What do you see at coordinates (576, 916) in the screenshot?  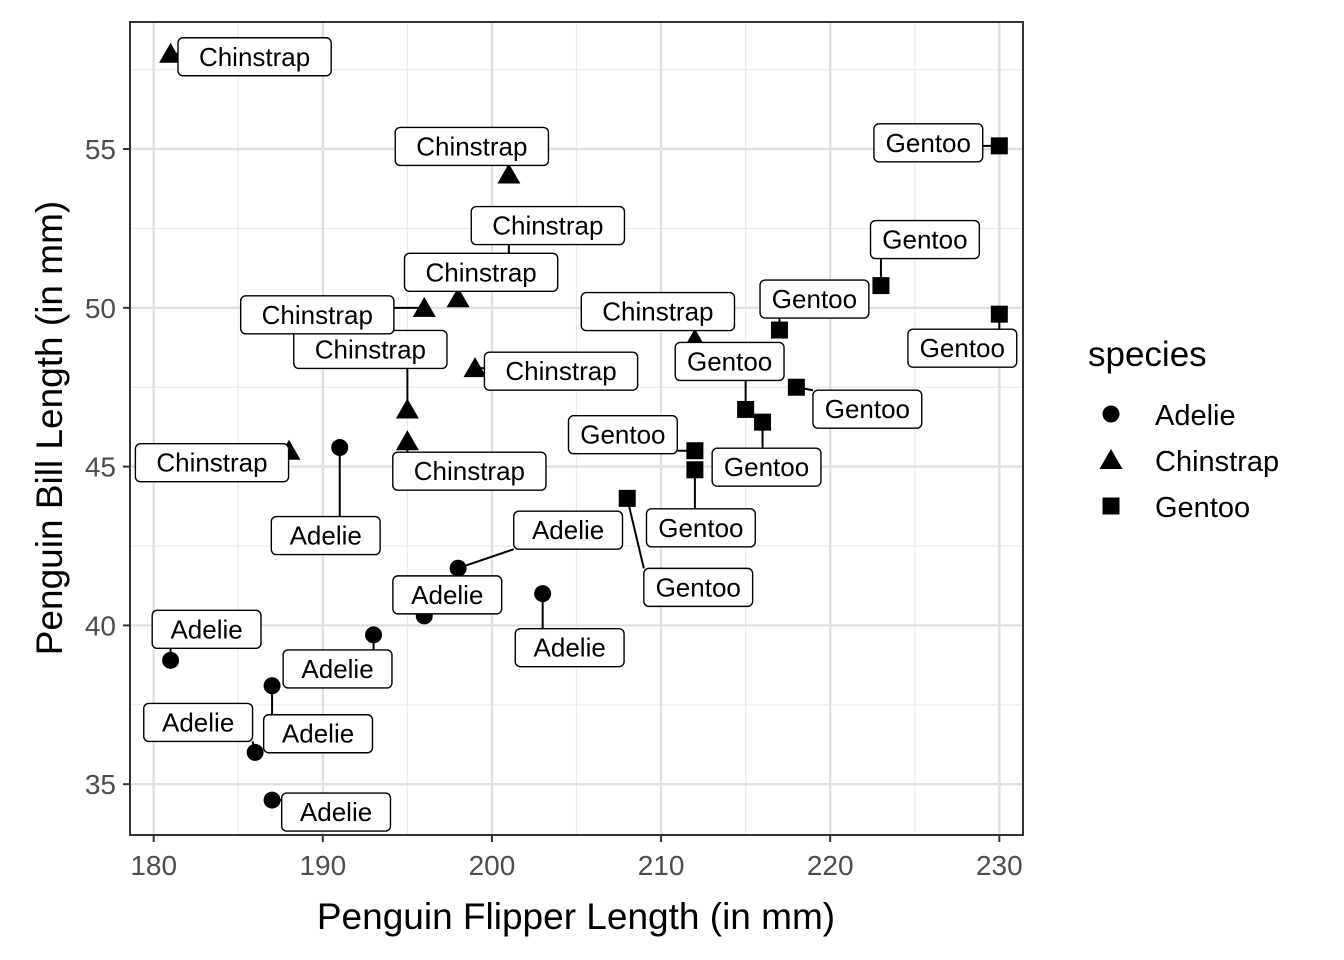 I see `x-axis-title: Penguin Flipper Length (in mm)` at bounding box center [576, 916].